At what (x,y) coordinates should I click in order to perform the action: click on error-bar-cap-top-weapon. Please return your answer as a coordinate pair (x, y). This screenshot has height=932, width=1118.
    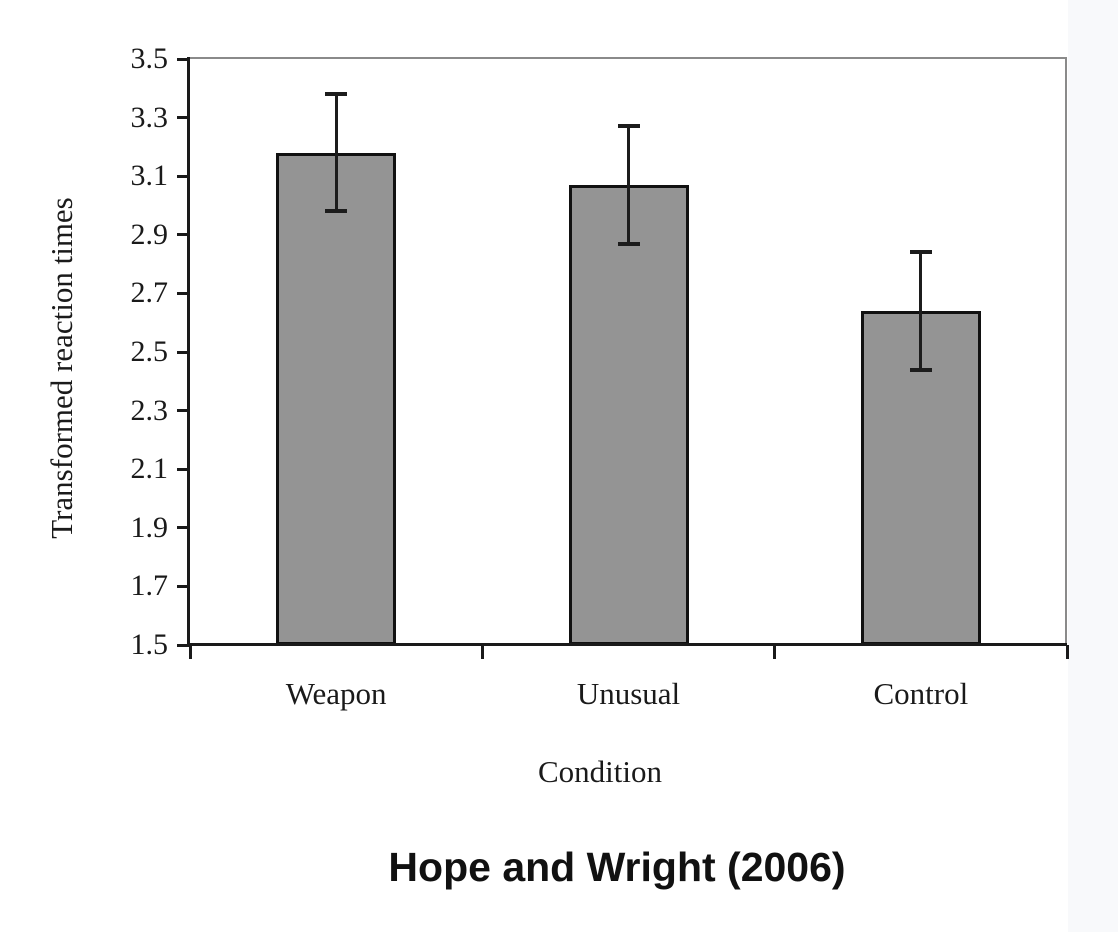
    Looking at the image, I should click on (336, 94).